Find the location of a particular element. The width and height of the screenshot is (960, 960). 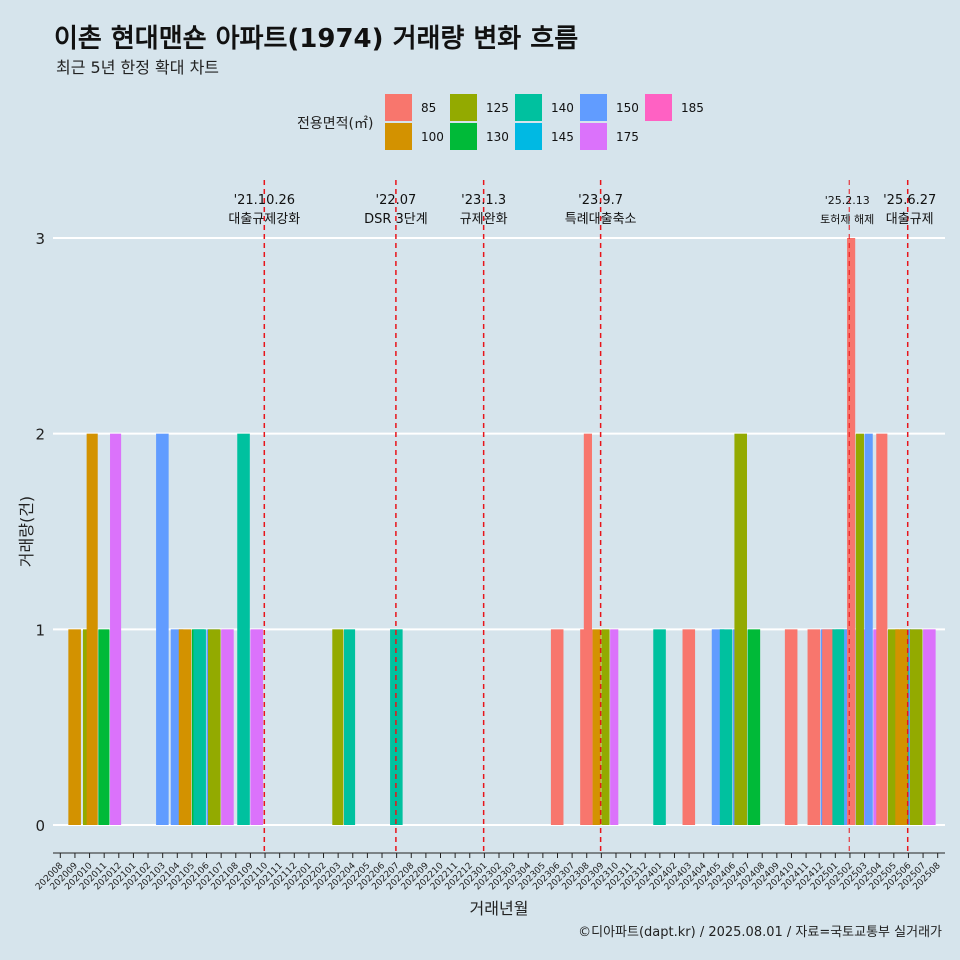

event-date: '23.9.7 is located at coordinates (600, 200).